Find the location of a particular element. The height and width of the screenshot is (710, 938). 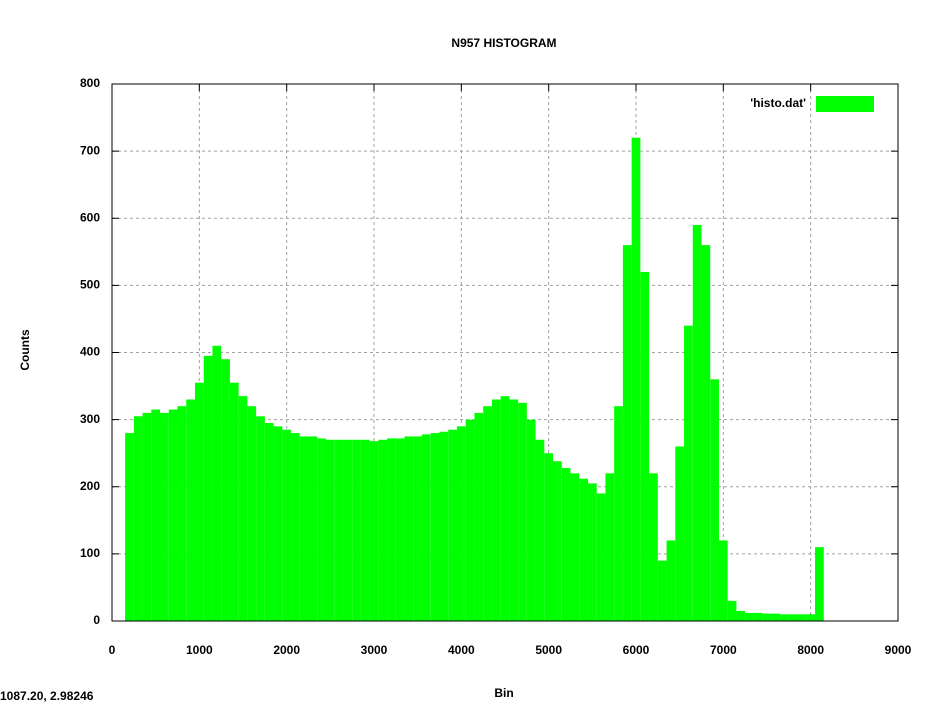

y-tick-label: 800 is located at coordinates (90, 83).